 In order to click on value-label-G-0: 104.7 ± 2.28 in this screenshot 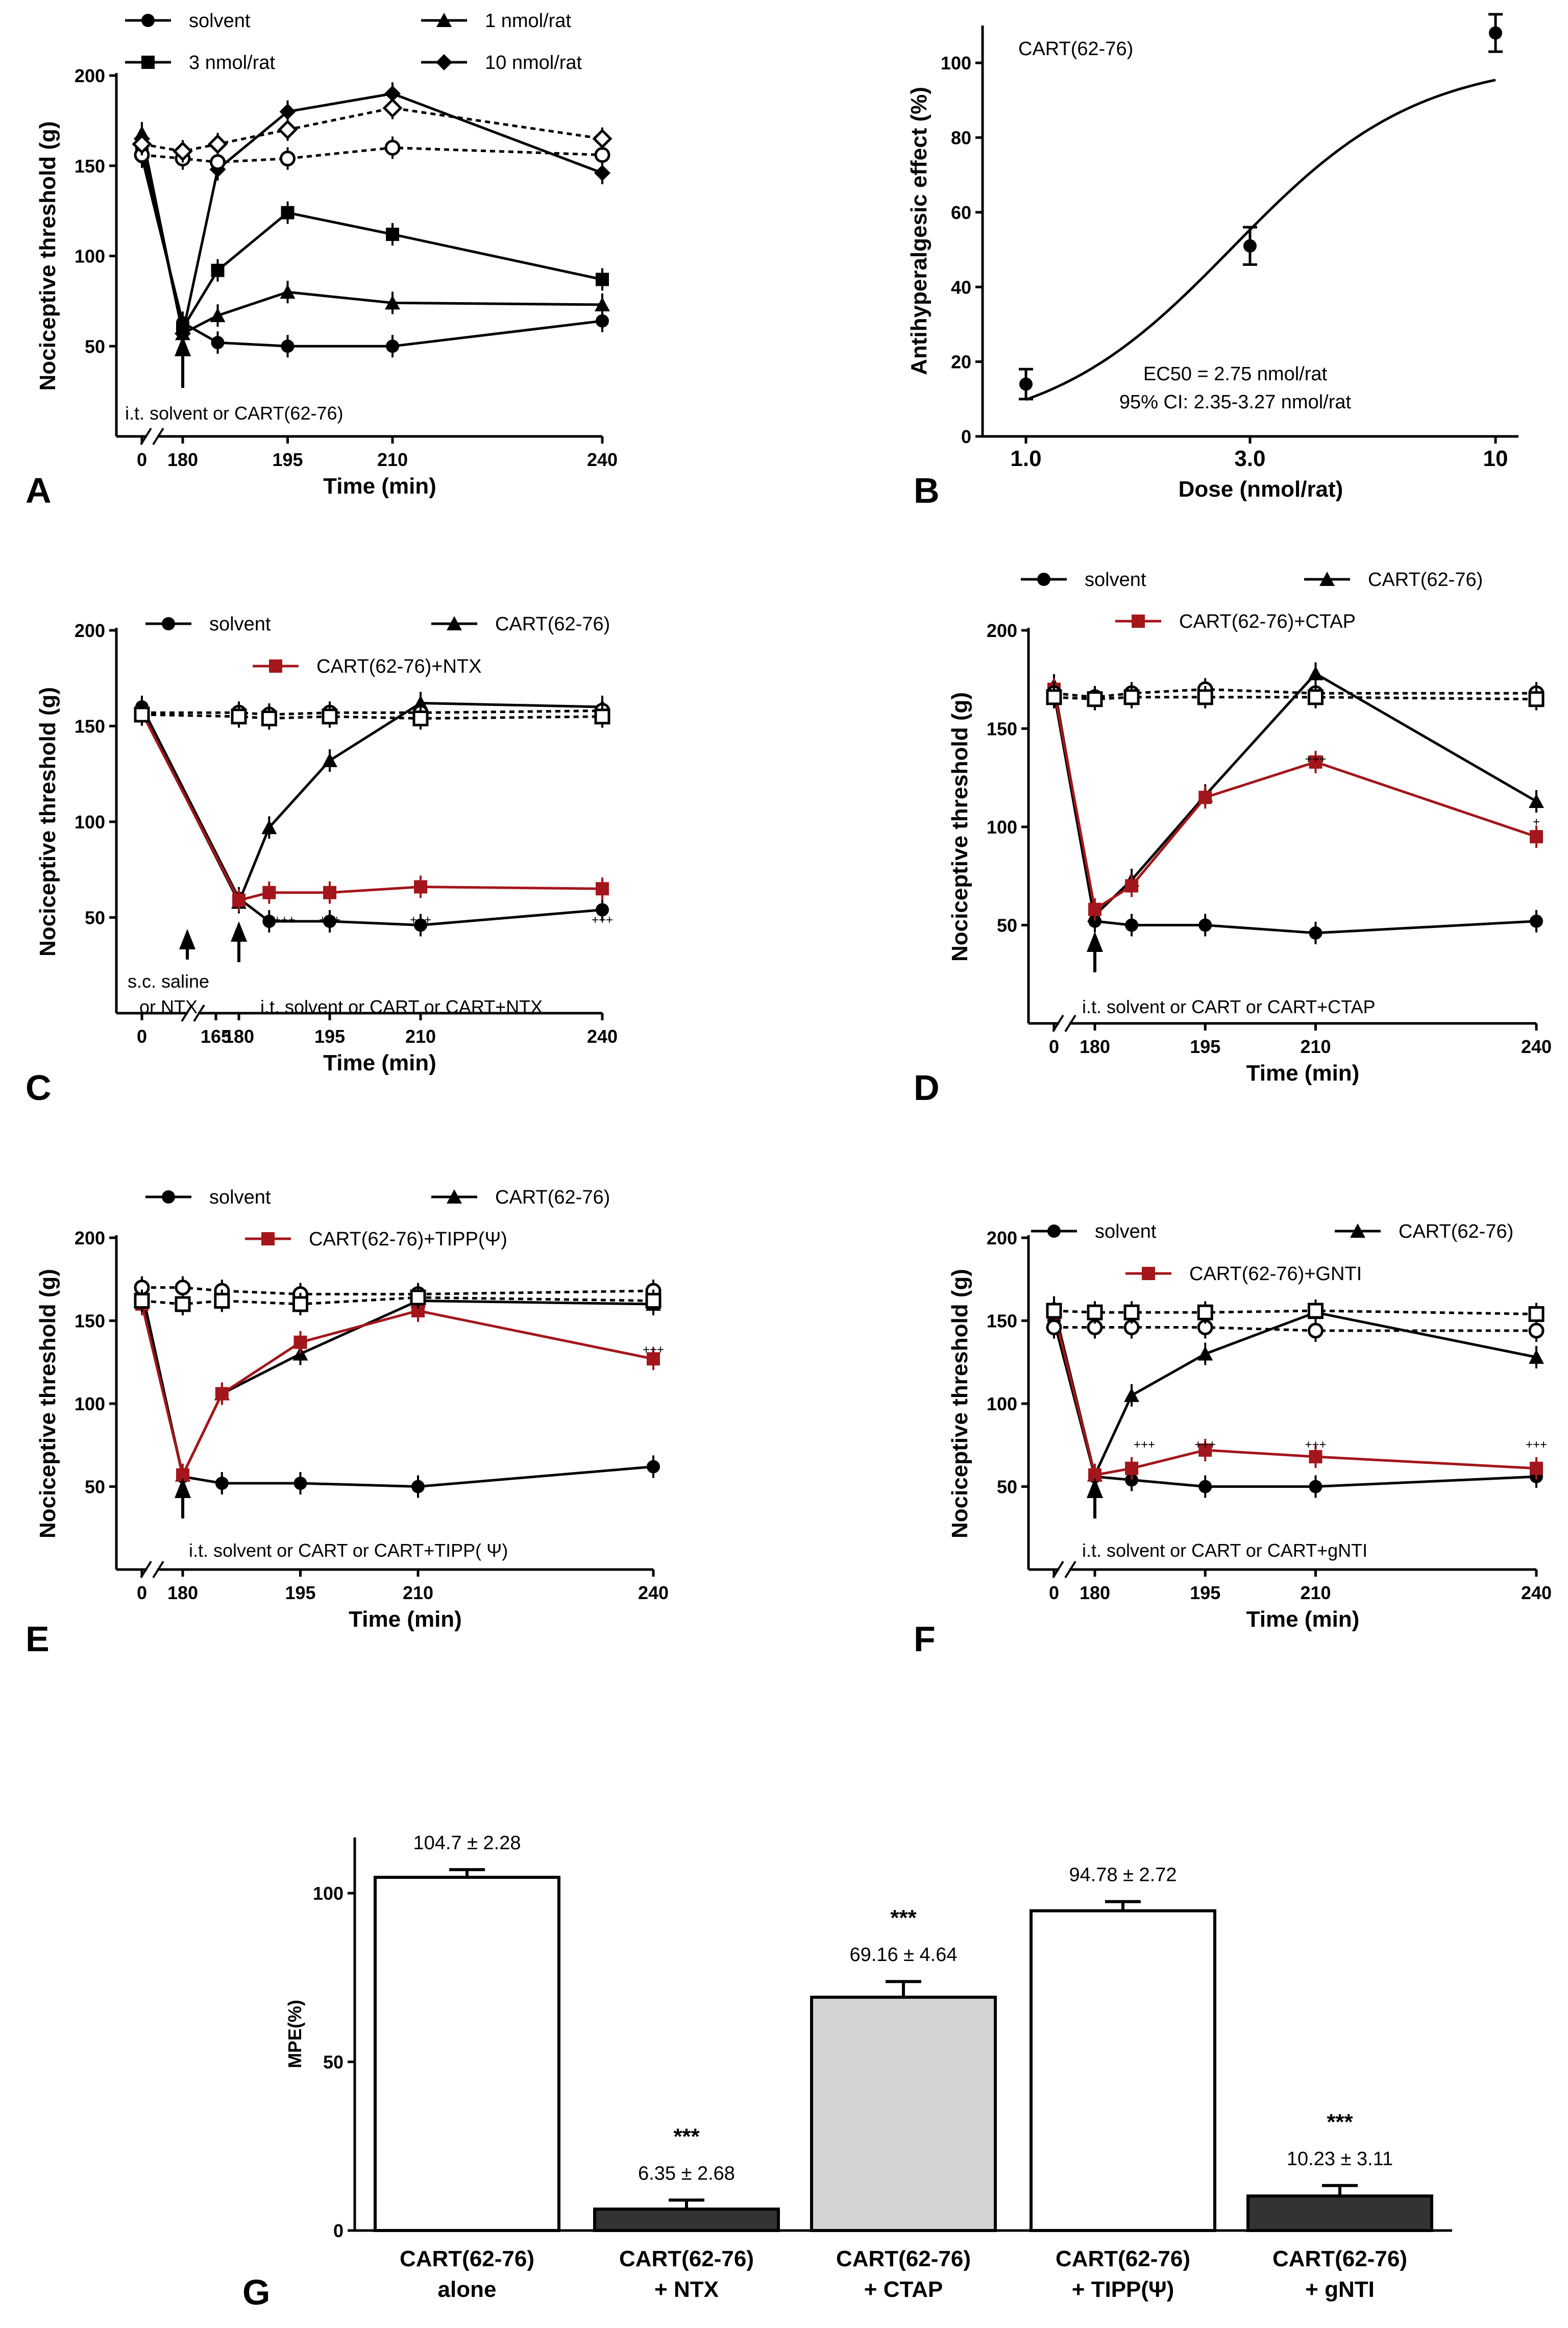, I will do `click(467, 1843)`.